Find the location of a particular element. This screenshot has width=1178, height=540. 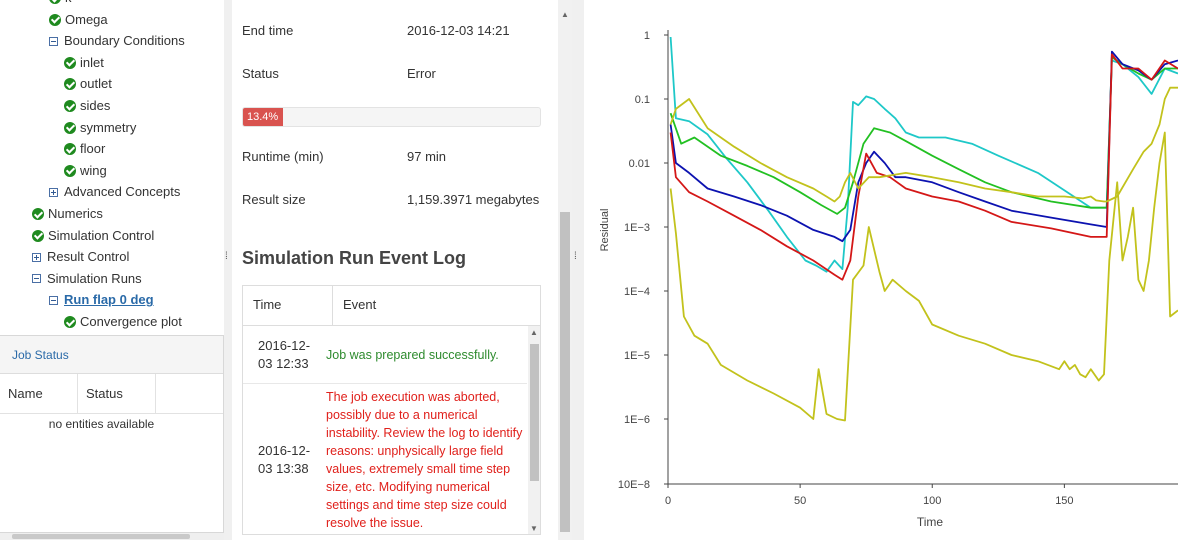

tree-item-label: symmetry is located at coordinates (108, 127).